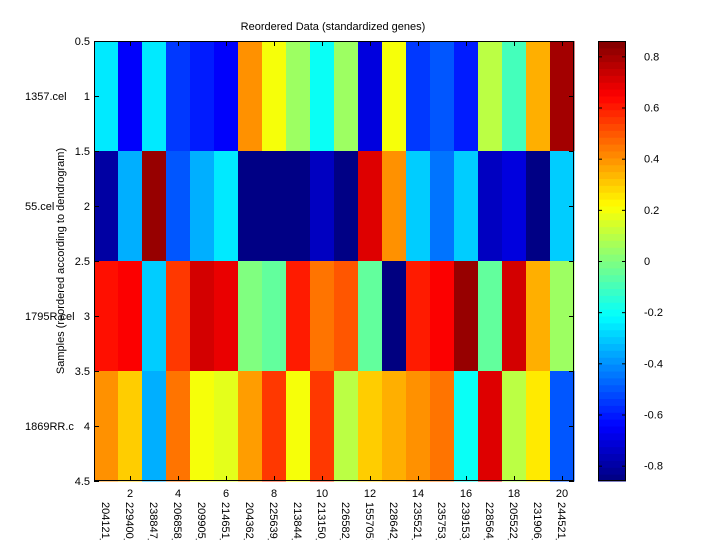  What do you see at coordinates (418, 494) in the screenshot?
I see `x-tick-label: 14` at bounding box center [418, 494].